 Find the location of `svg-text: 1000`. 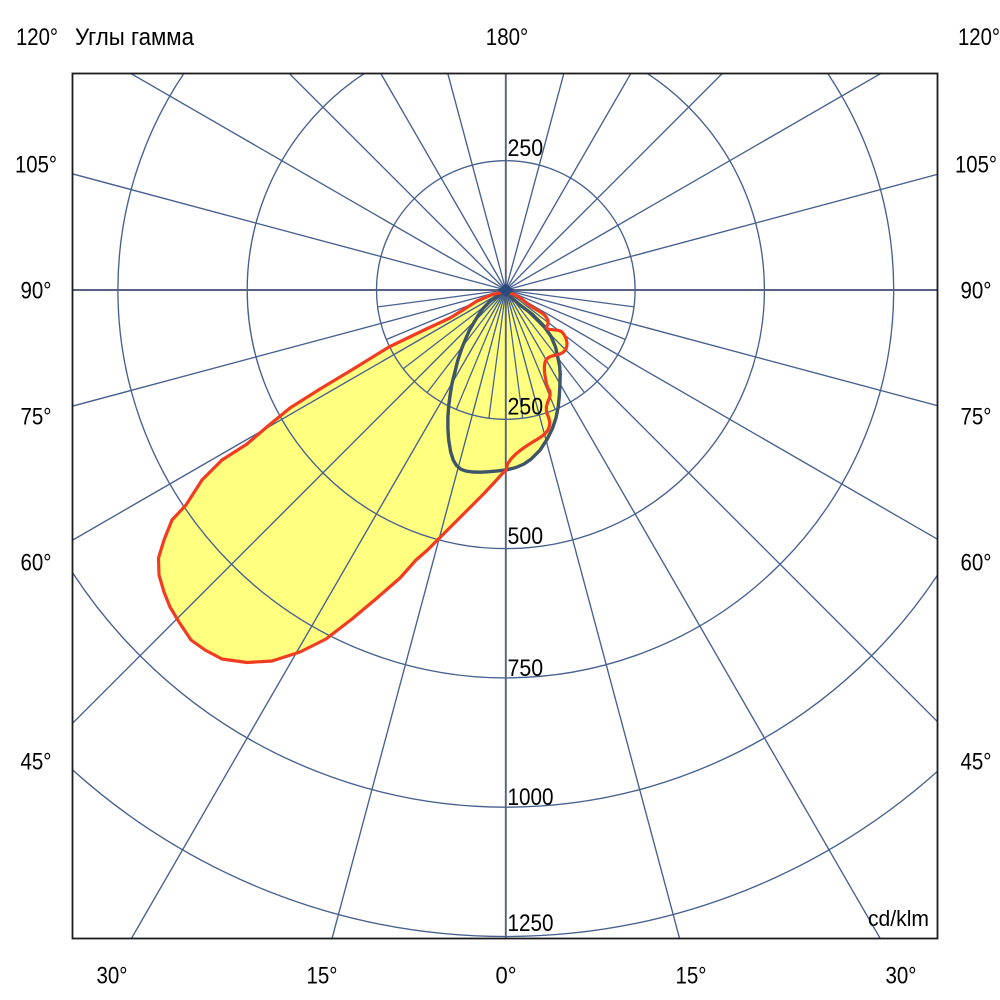

svg-text: 1000 is located at coordinates (531, 797).